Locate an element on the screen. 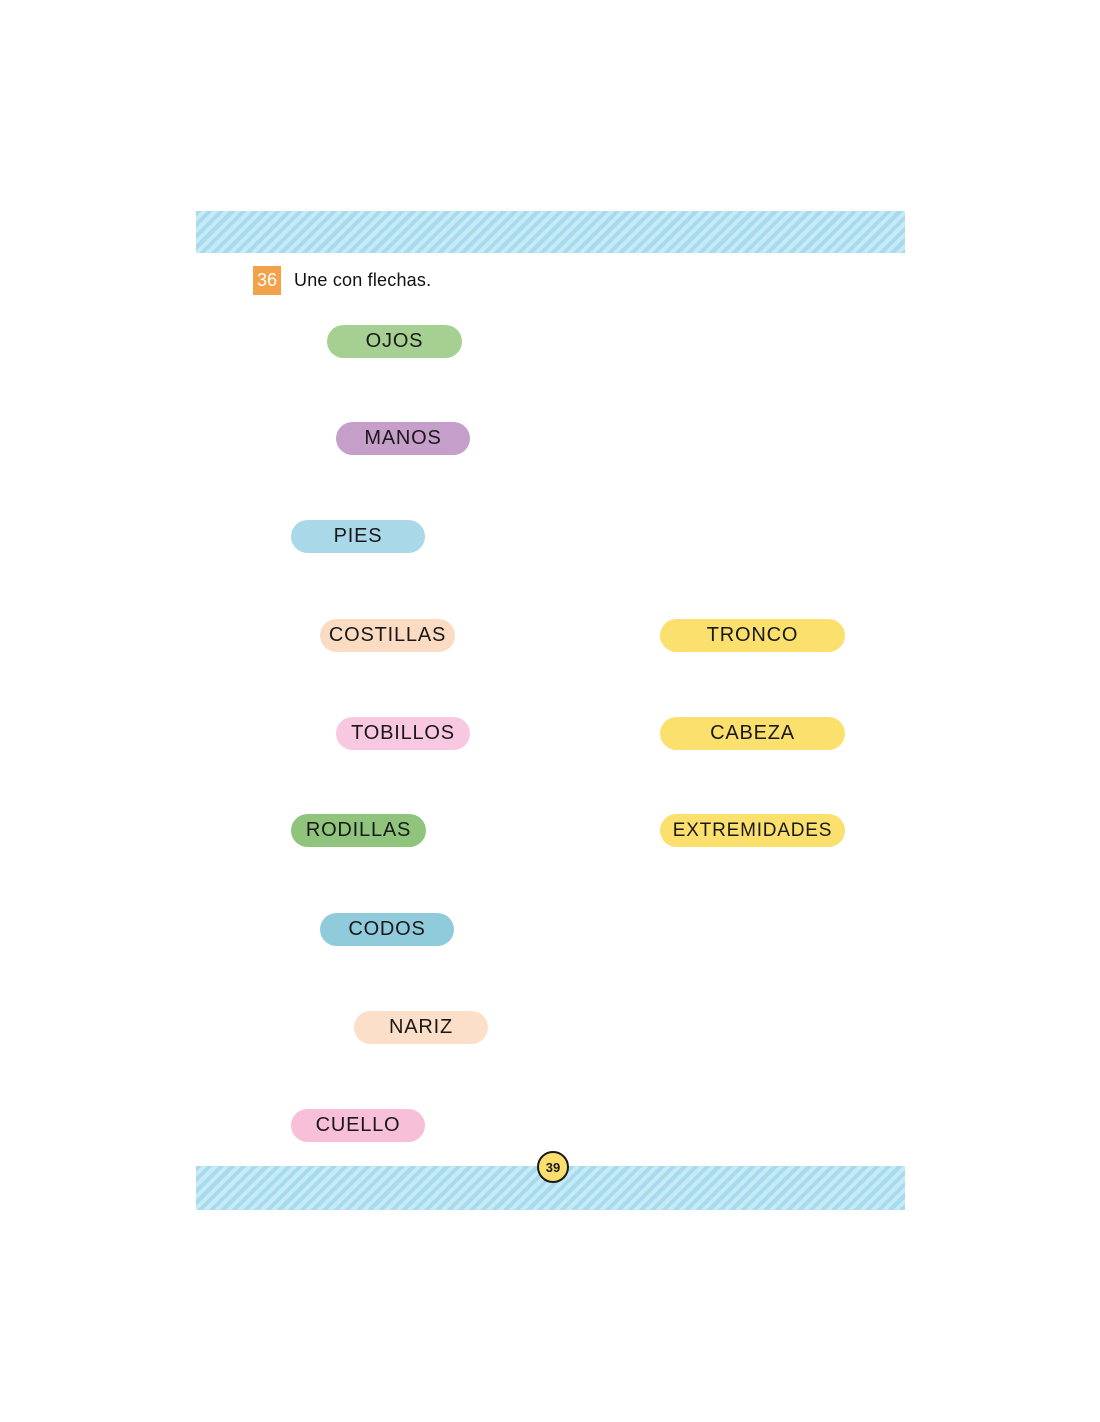  top-stripe-banner is located at coordinates (550, 232).